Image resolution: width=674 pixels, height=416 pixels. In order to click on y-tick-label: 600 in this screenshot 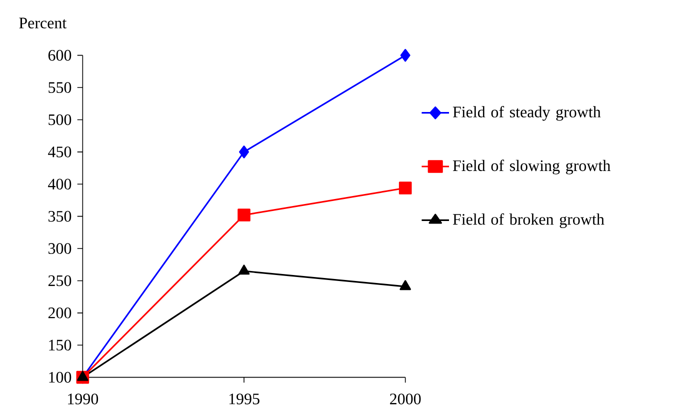, I will do `click(60, 55)`.